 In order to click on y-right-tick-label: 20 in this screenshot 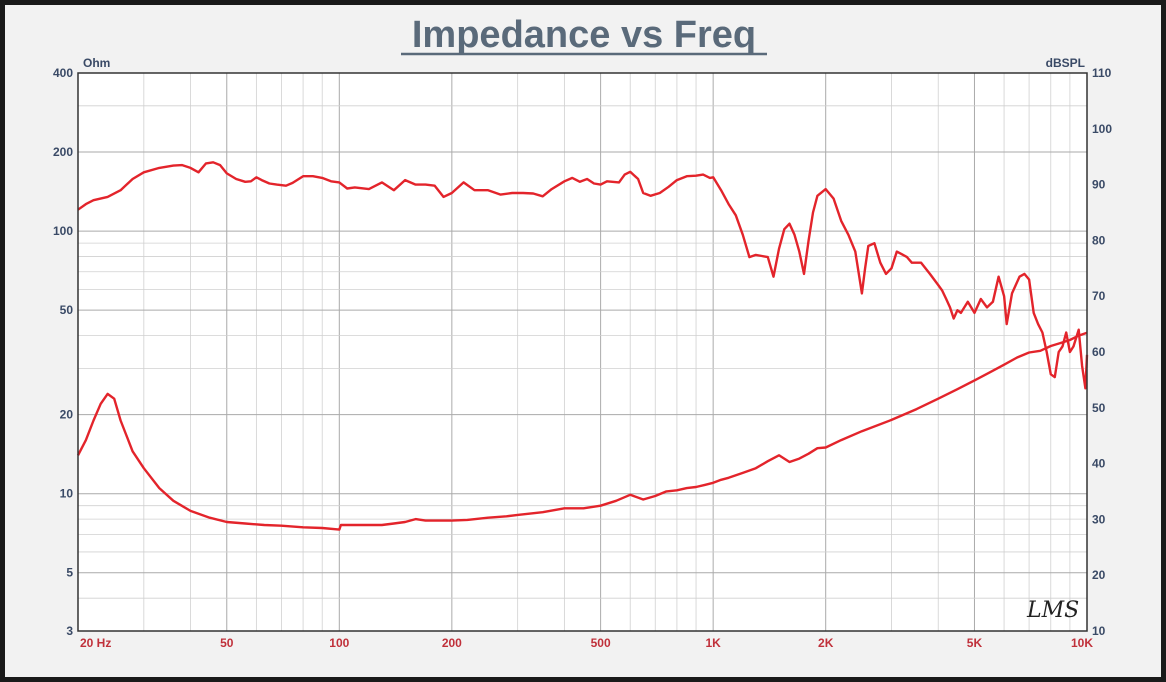, I will do `click(1099, 575)`.